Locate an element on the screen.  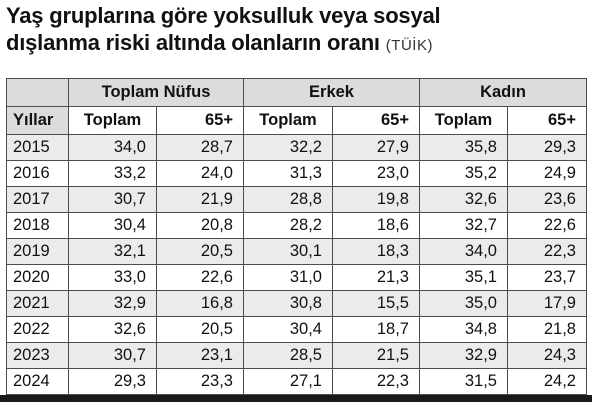
value-cell: 31,3 is located at coordinates (288, 173).